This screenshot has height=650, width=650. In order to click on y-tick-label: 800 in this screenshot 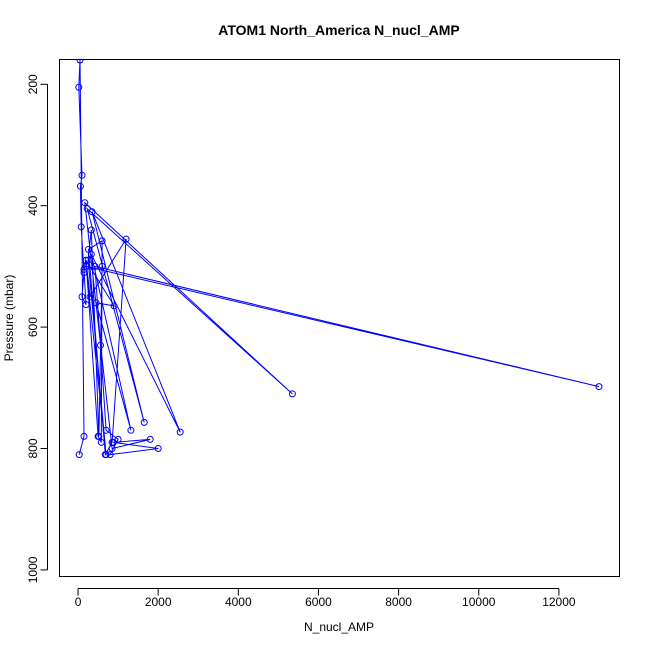, I will do `click(33, 448)`.